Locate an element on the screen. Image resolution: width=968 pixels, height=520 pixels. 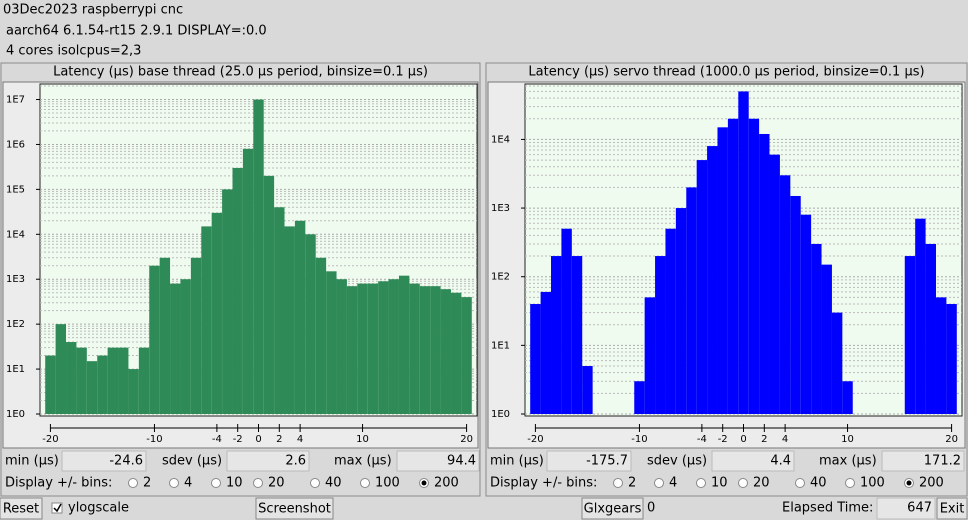
reset-button-label: Reset is located at coordinates (21, 509).